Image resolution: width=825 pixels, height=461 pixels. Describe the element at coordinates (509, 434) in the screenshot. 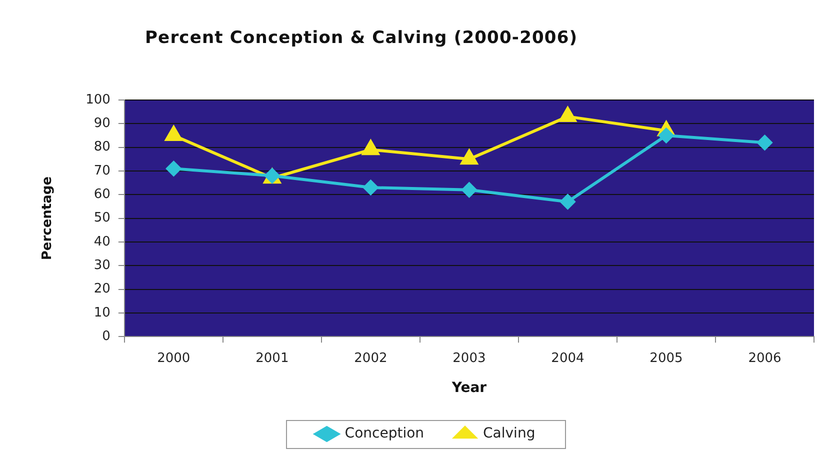

I see `legend-label: Calving` at that location.